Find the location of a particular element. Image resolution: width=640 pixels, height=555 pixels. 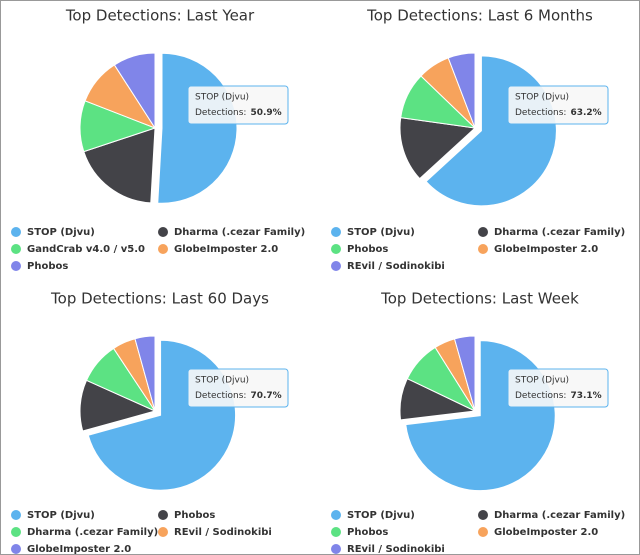

tooltip-value: Detections: 73.1% is located at coordinates (558, 396).